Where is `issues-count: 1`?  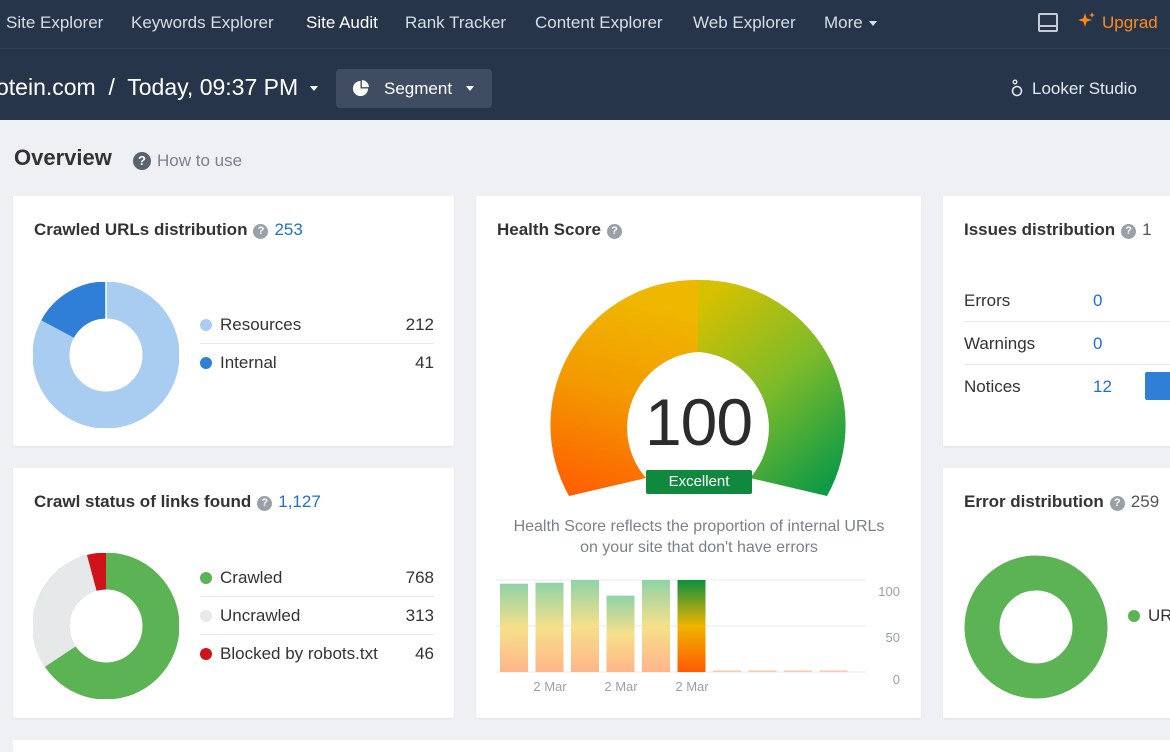
issues-count: 1 is located at coordinates (1147, 229).